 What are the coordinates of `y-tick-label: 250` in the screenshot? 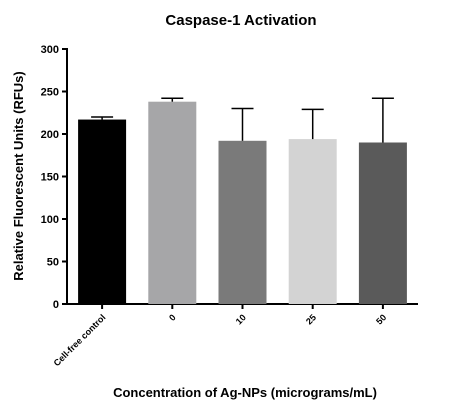 It's located at (50, 93).